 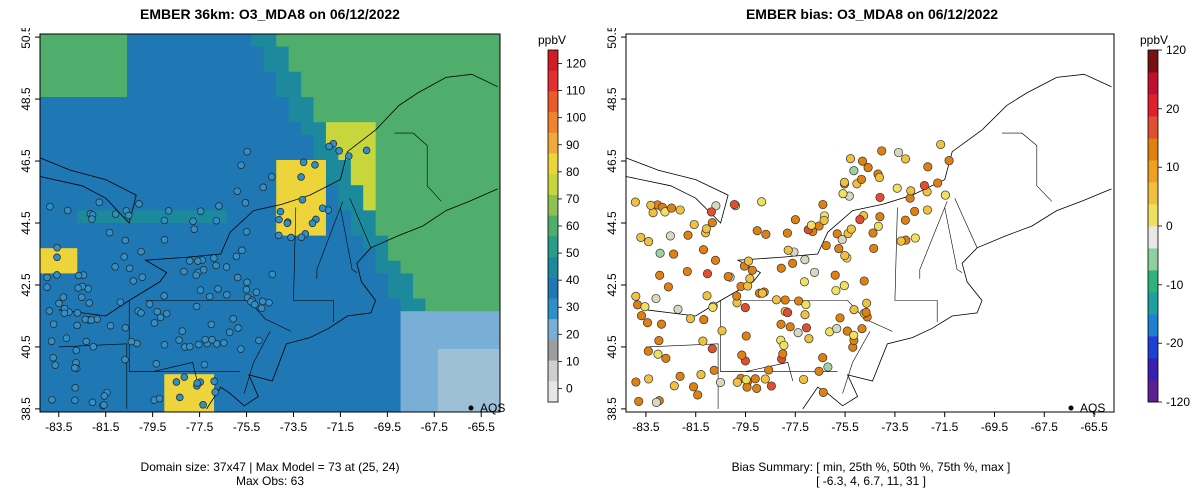 What do you see at coordinates (1153, 347) in the screenshot?
I see `colorbar-segment` at bounding box center [1153, 347].